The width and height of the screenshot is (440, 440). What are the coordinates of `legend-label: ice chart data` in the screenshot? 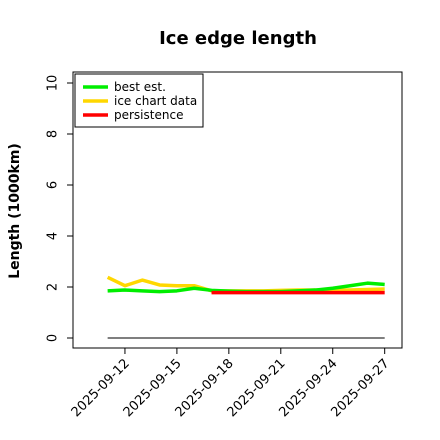 It's located at (155, 101).